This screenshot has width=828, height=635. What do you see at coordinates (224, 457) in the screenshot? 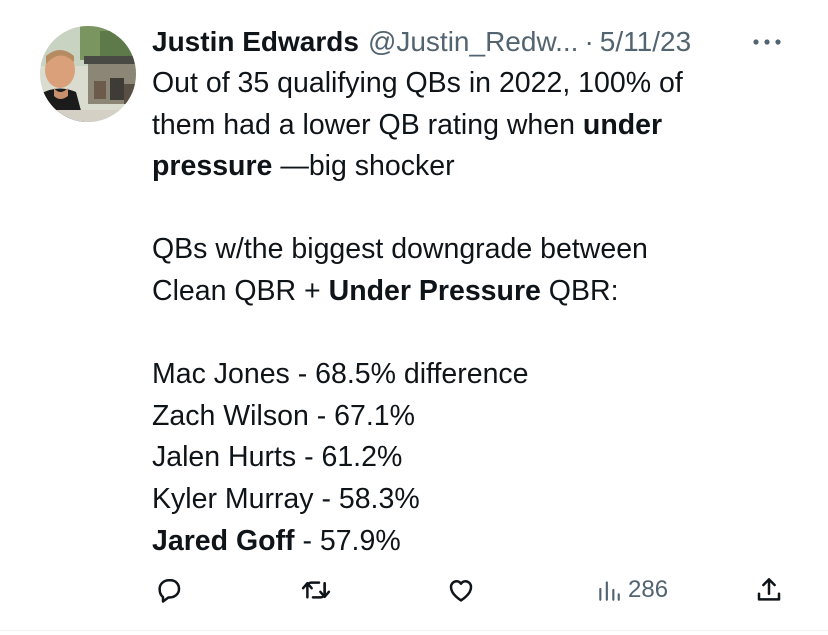
I see `player-name: Jalen Hurts` at bounding box center [224, 457].